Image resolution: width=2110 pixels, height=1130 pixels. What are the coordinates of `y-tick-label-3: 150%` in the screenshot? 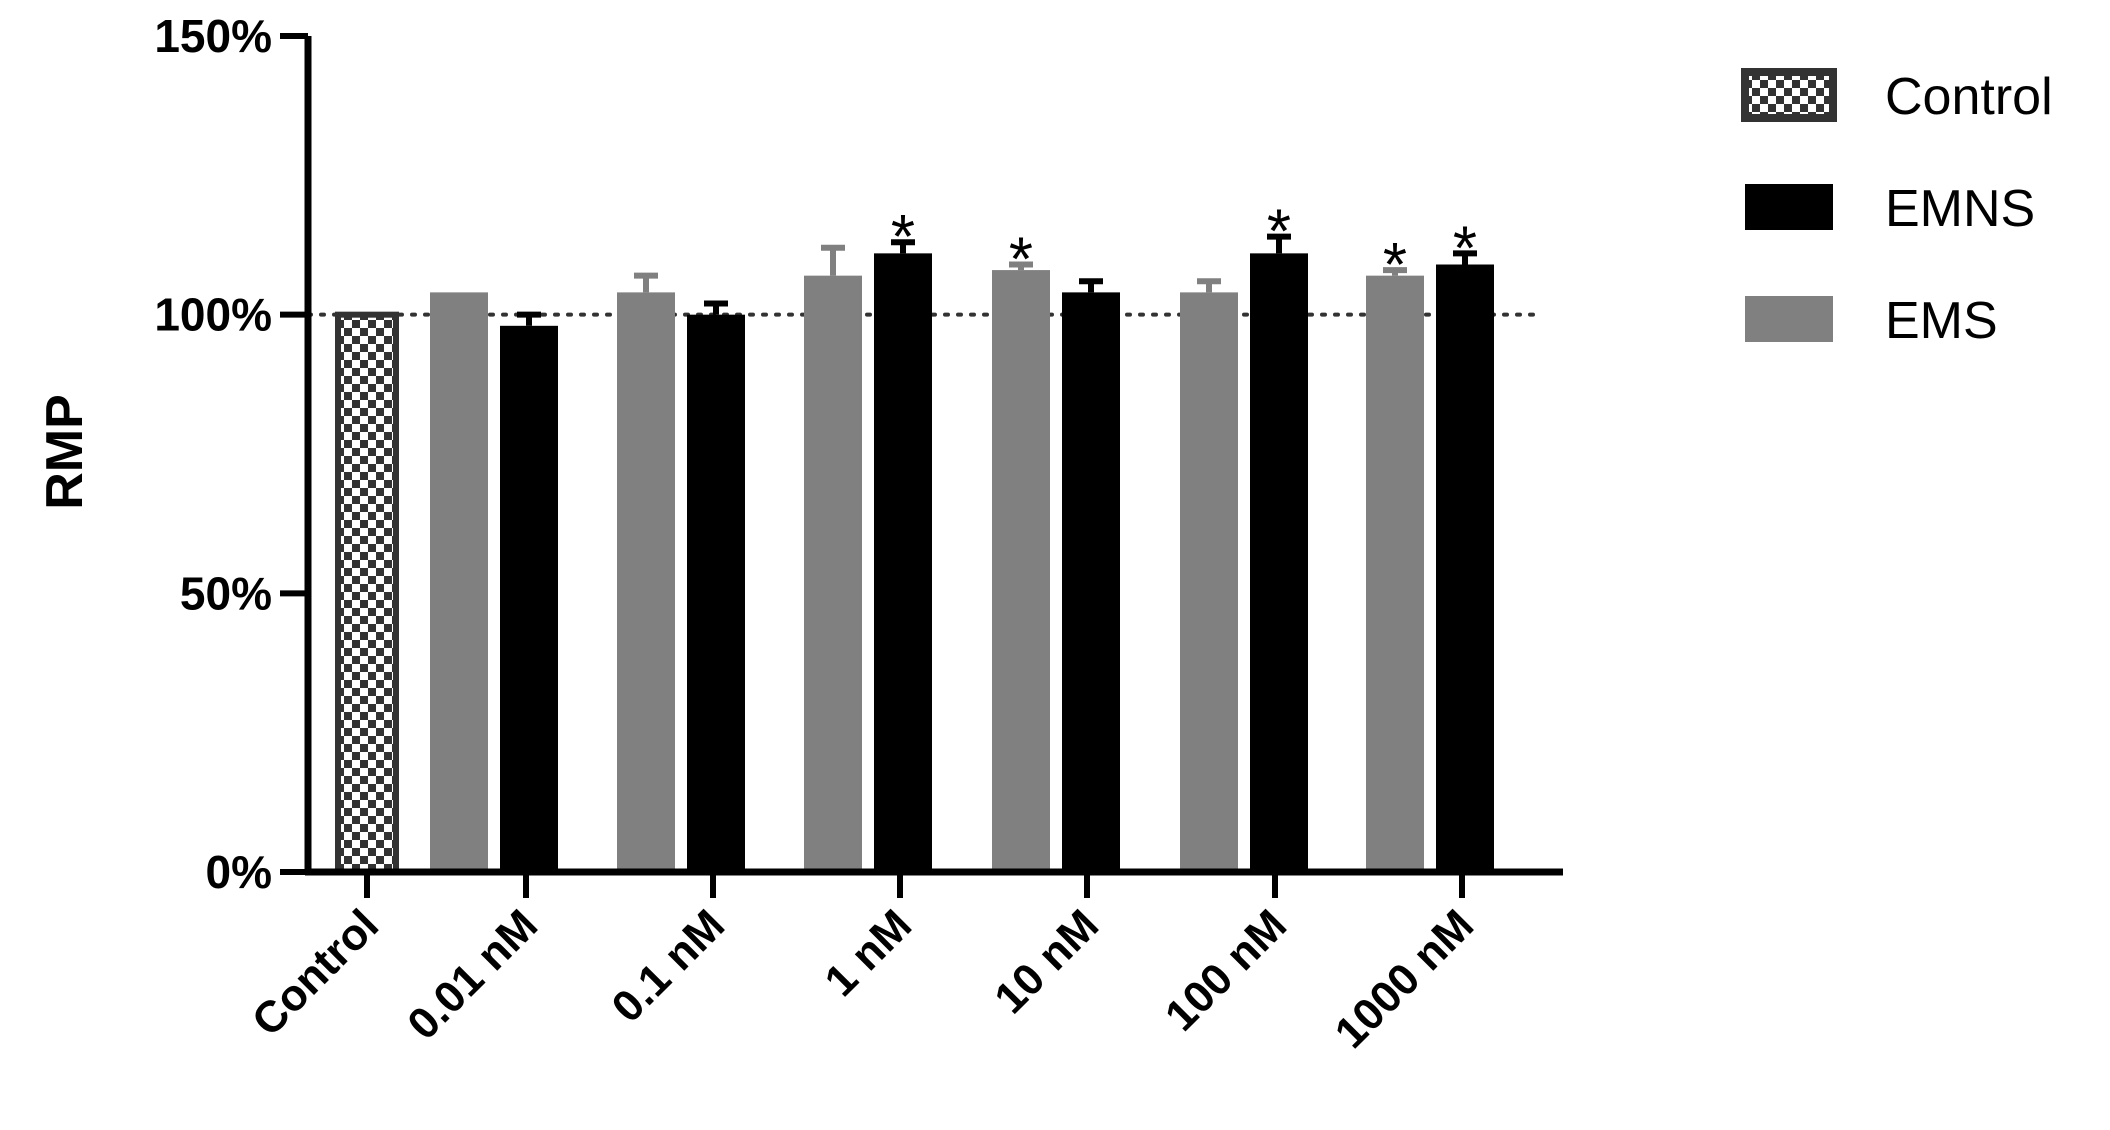 It's located at (213, 36).